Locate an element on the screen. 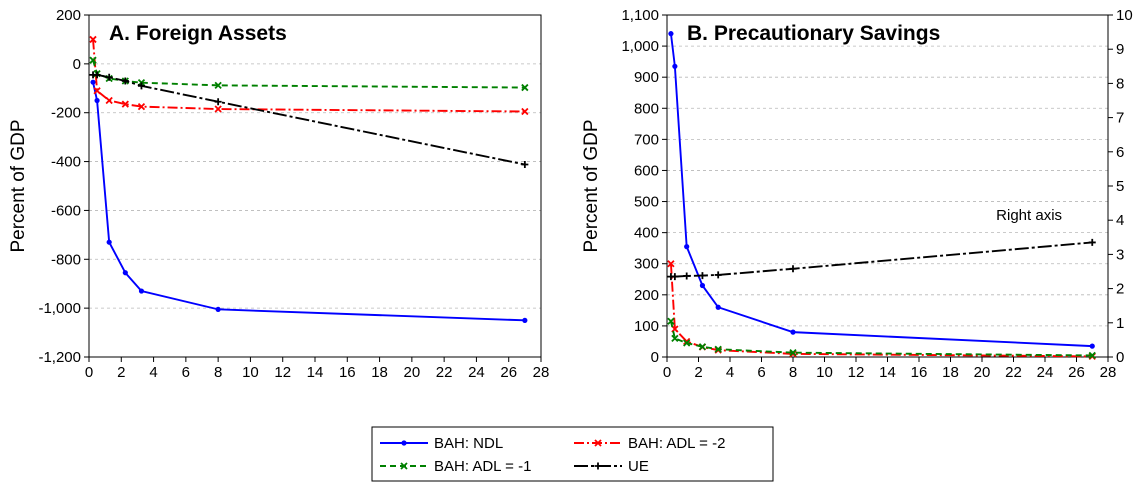 The width and height of the screenshot is (1139, 494). x-tick-label: 24 is located at coordinates (1045, 372).